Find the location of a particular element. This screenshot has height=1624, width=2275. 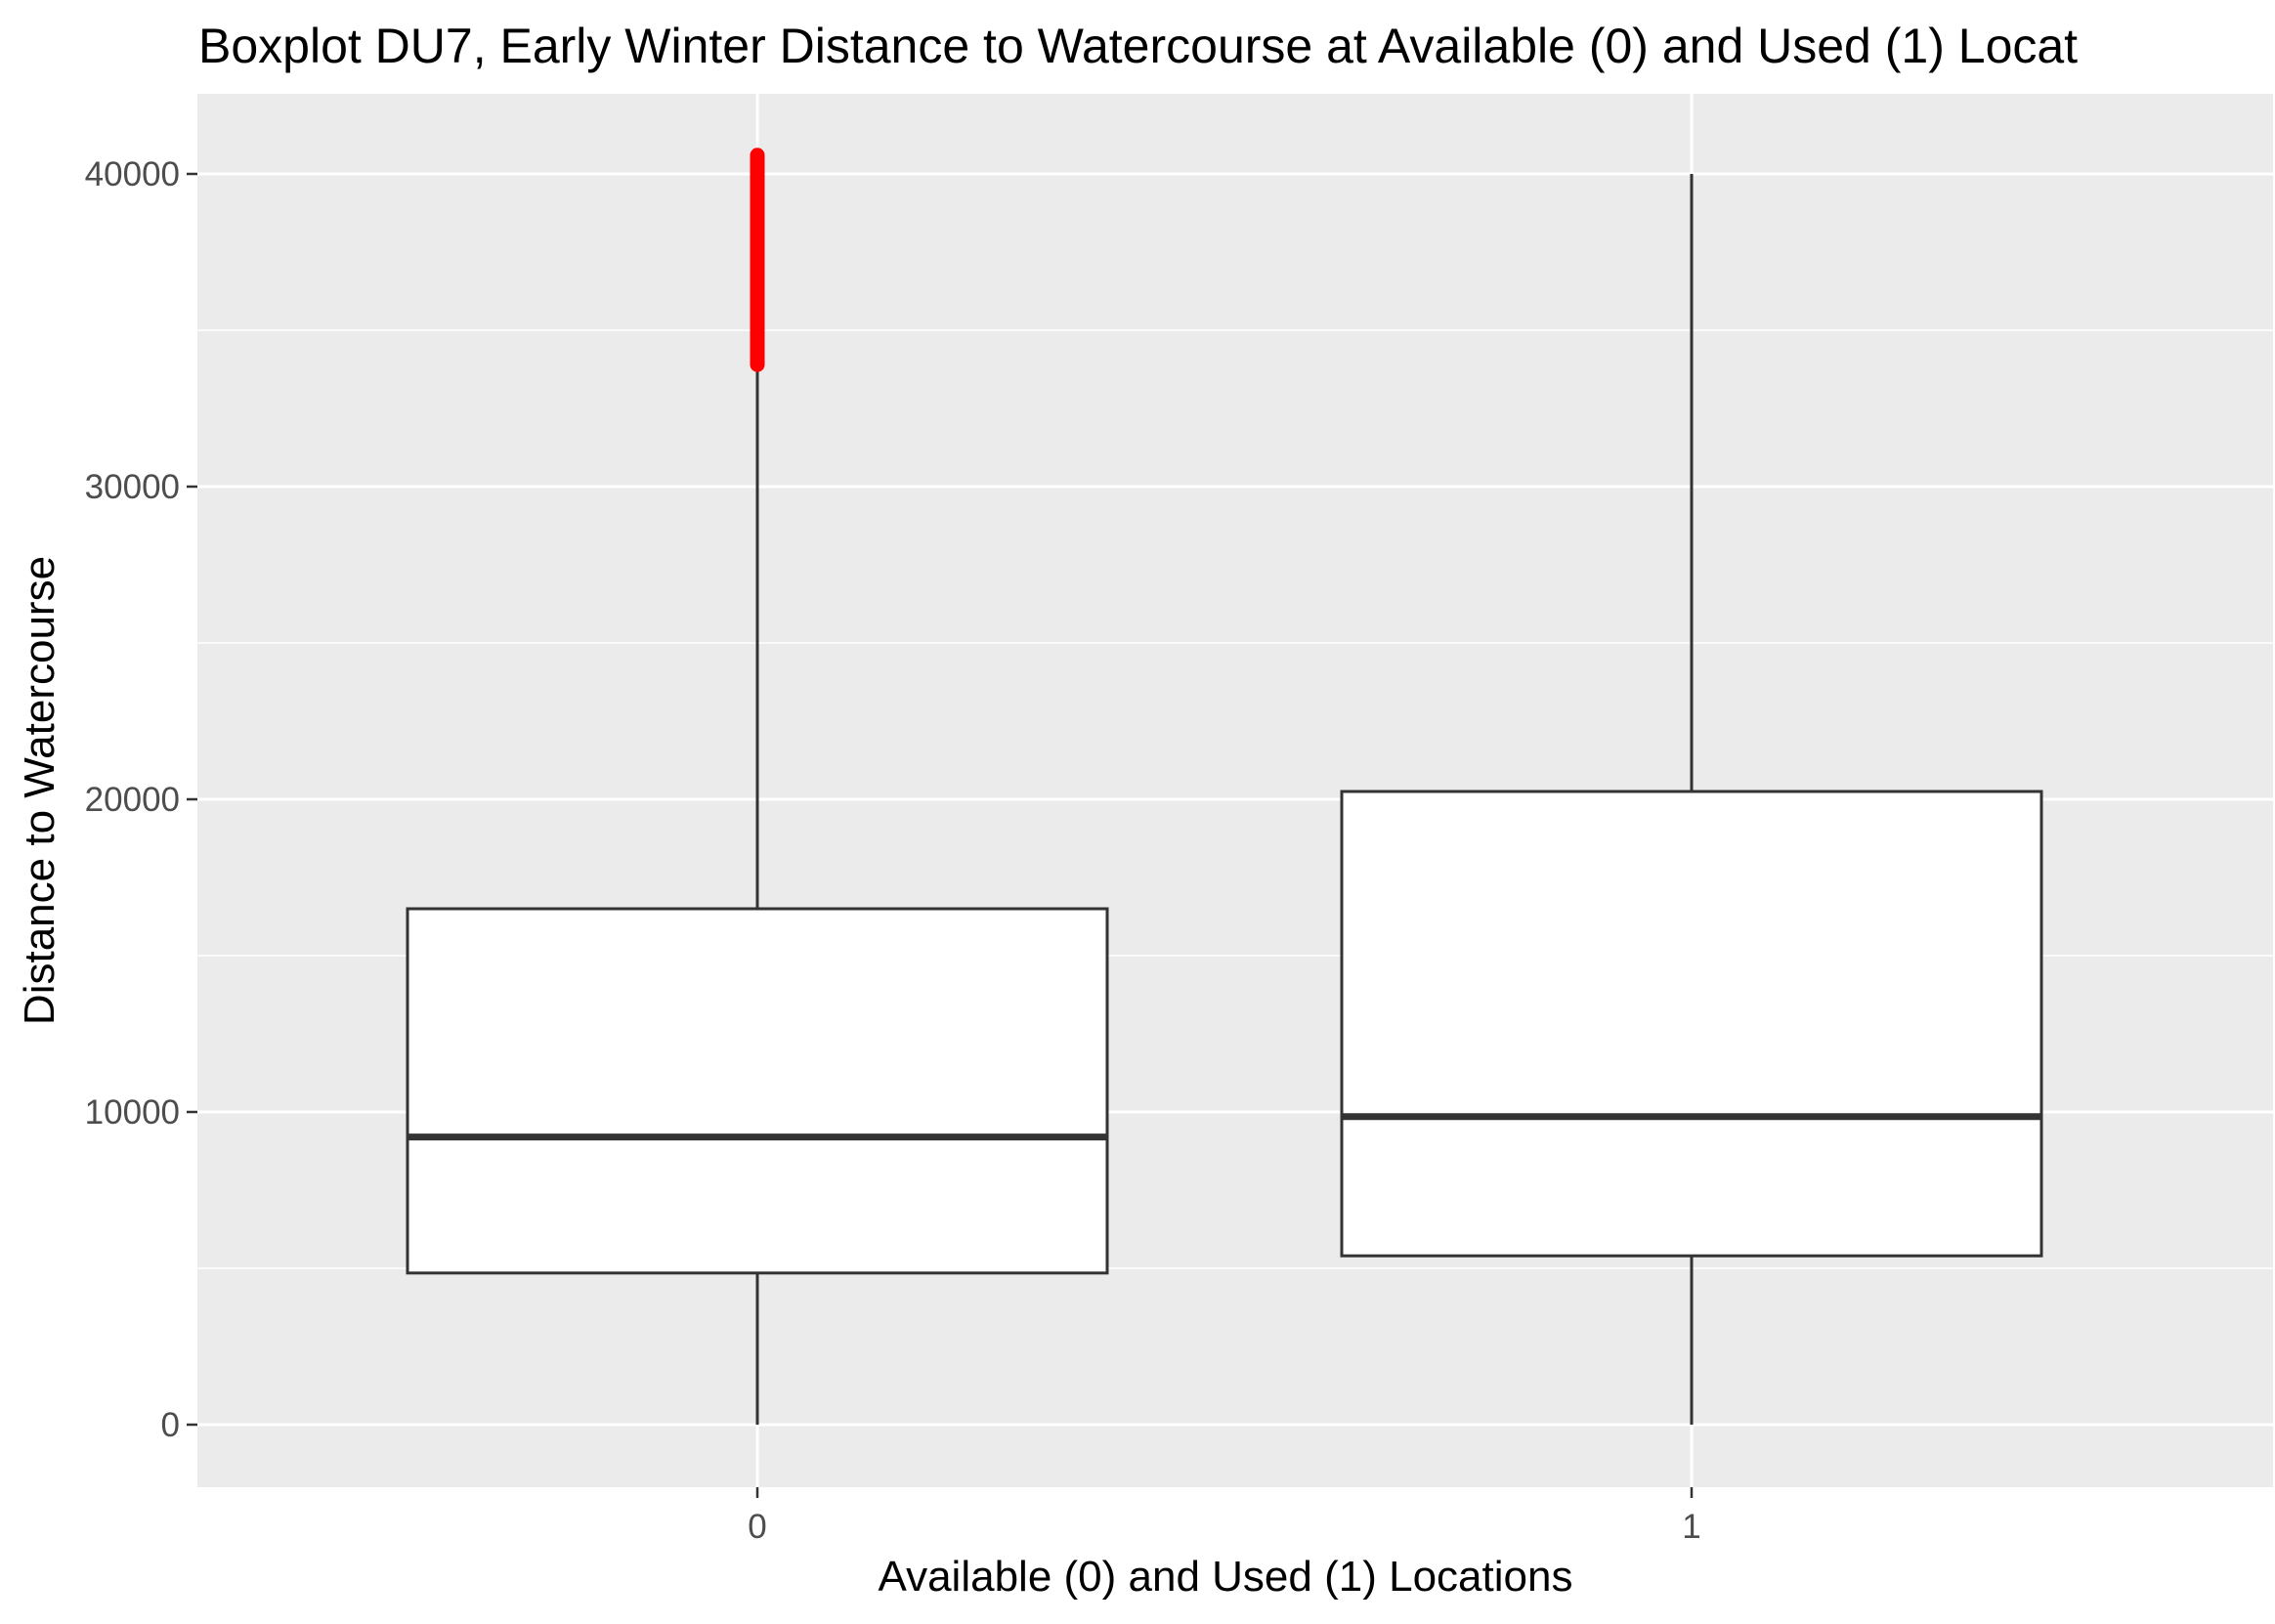

y-tick-label: 0 is located at coordinates (170, 1425).